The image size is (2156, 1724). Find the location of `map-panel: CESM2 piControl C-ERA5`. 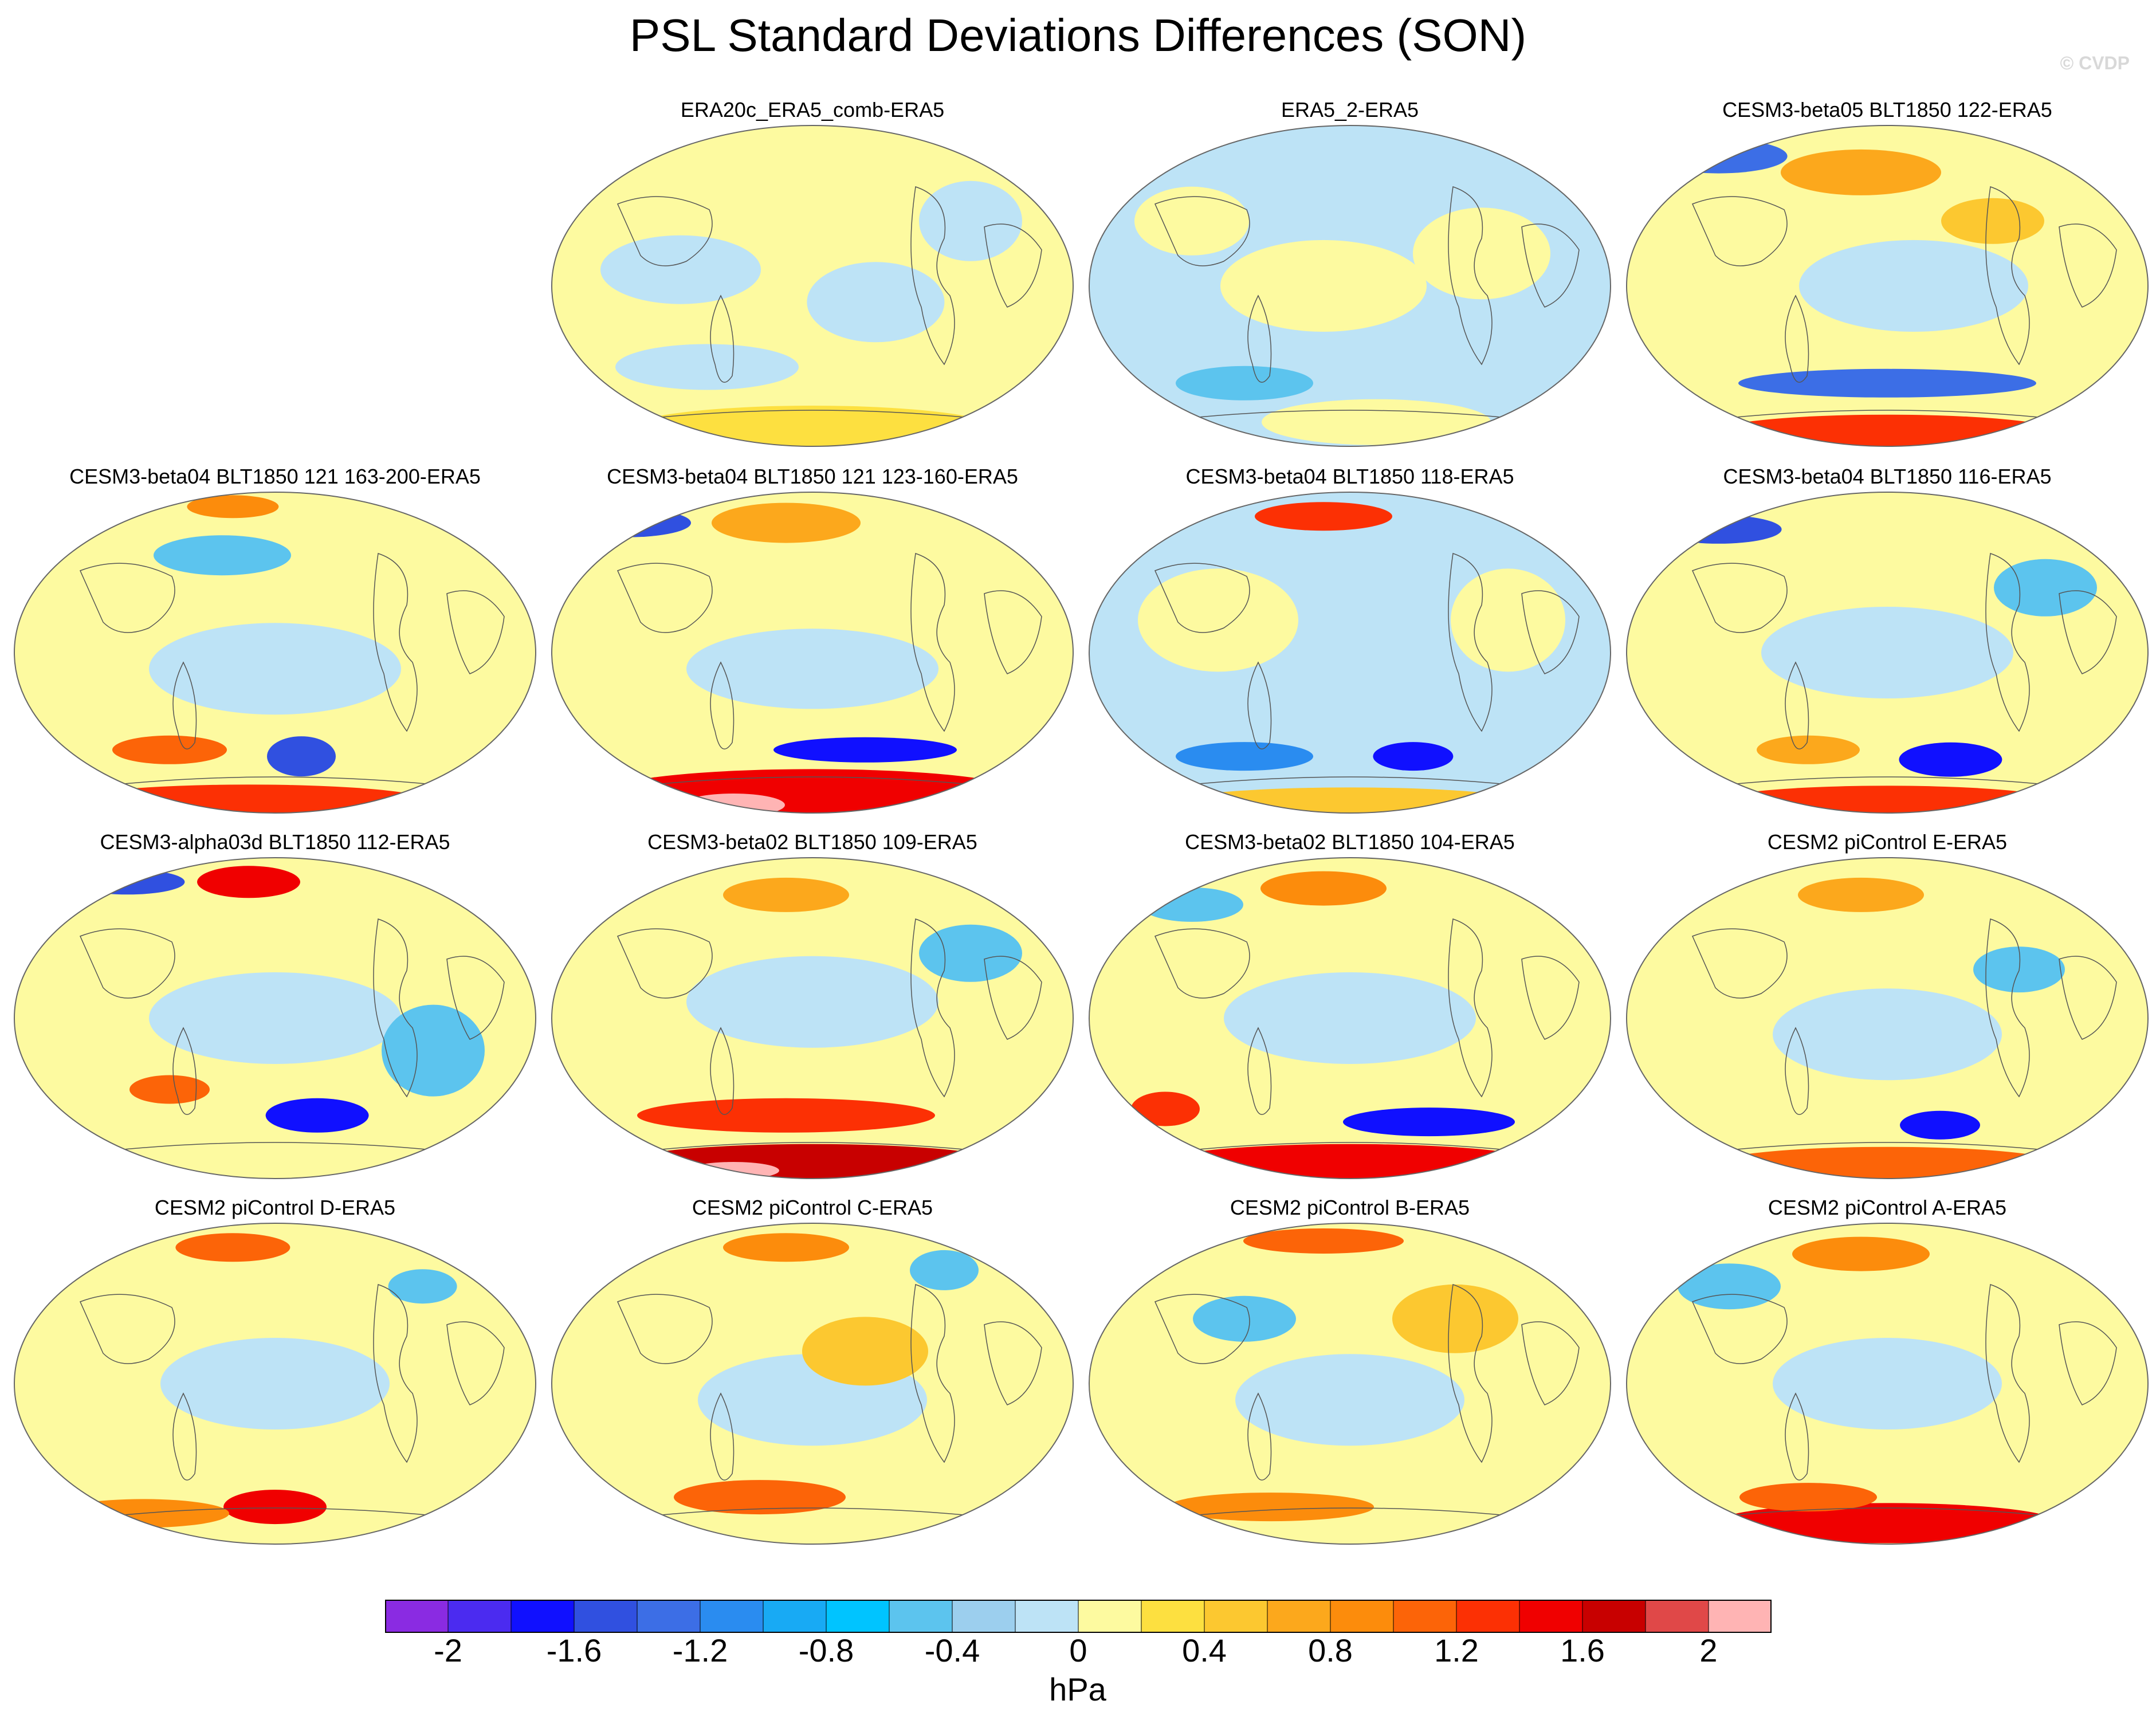

map-panel: CESM2 piControl C-ERA5 is located at coordinates (812, 1378).